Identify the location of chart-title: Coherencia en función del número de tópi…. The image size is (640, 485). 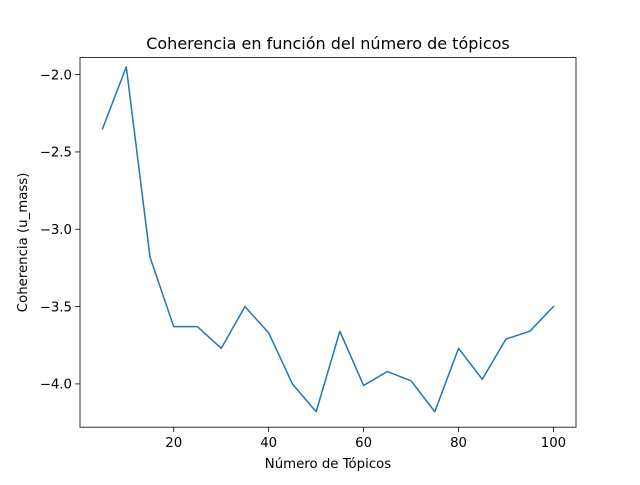
(328, 43).